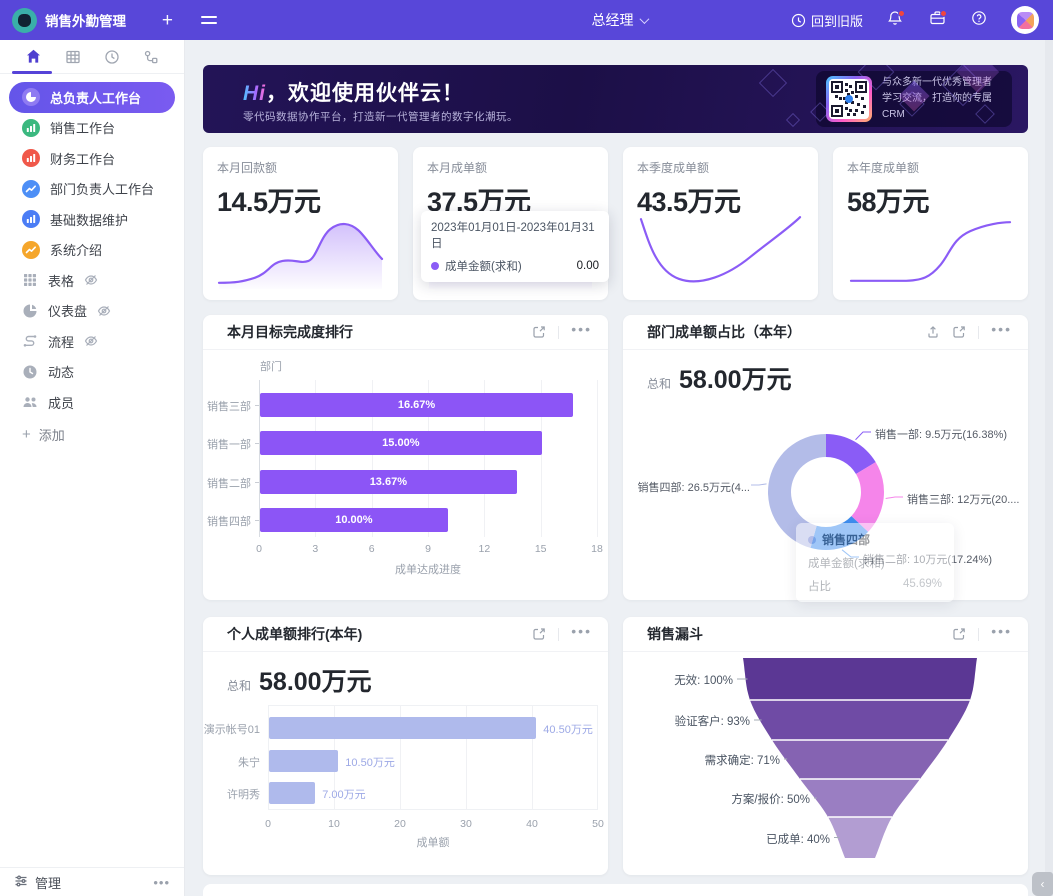 The image size is (1053, 896). What do you see at coordinates (370, 763) in the screenshot?
I see `bar-value-label: 10.50万元` at bounding box center [370, 763].